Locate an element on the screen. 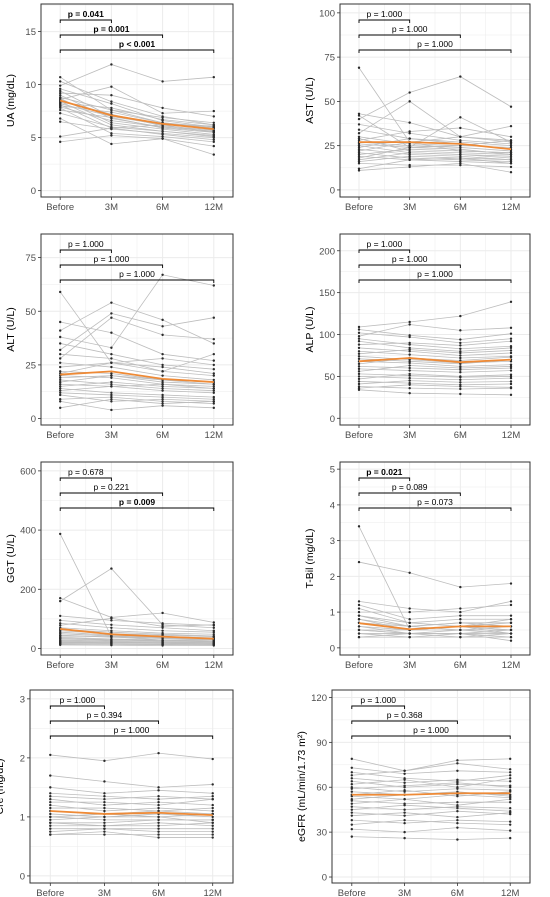  y-tick-label: 2 is located at coordinates (332, 577).